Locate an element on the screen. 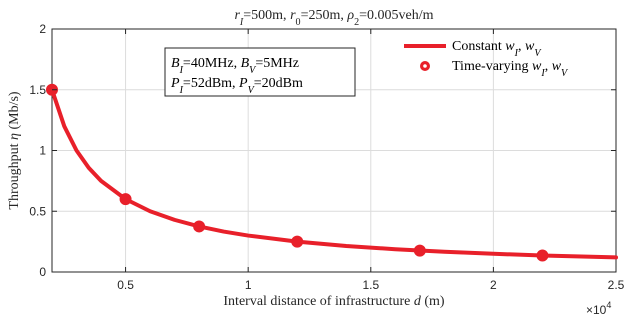  x-tick-label: 2 is located at coordinates (493, 285).